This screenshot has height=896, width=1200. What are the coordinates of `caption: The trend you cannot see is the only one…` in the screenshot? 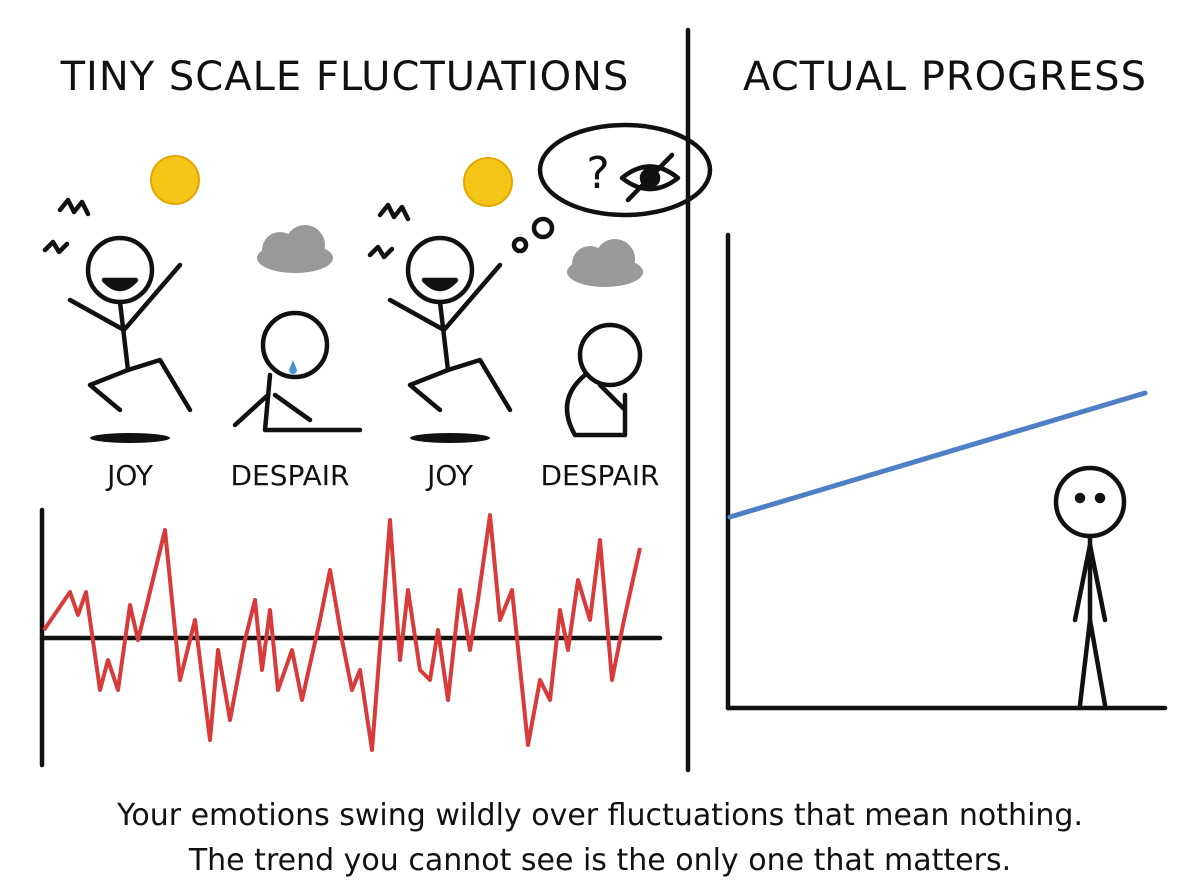 It's located at (599, 860).